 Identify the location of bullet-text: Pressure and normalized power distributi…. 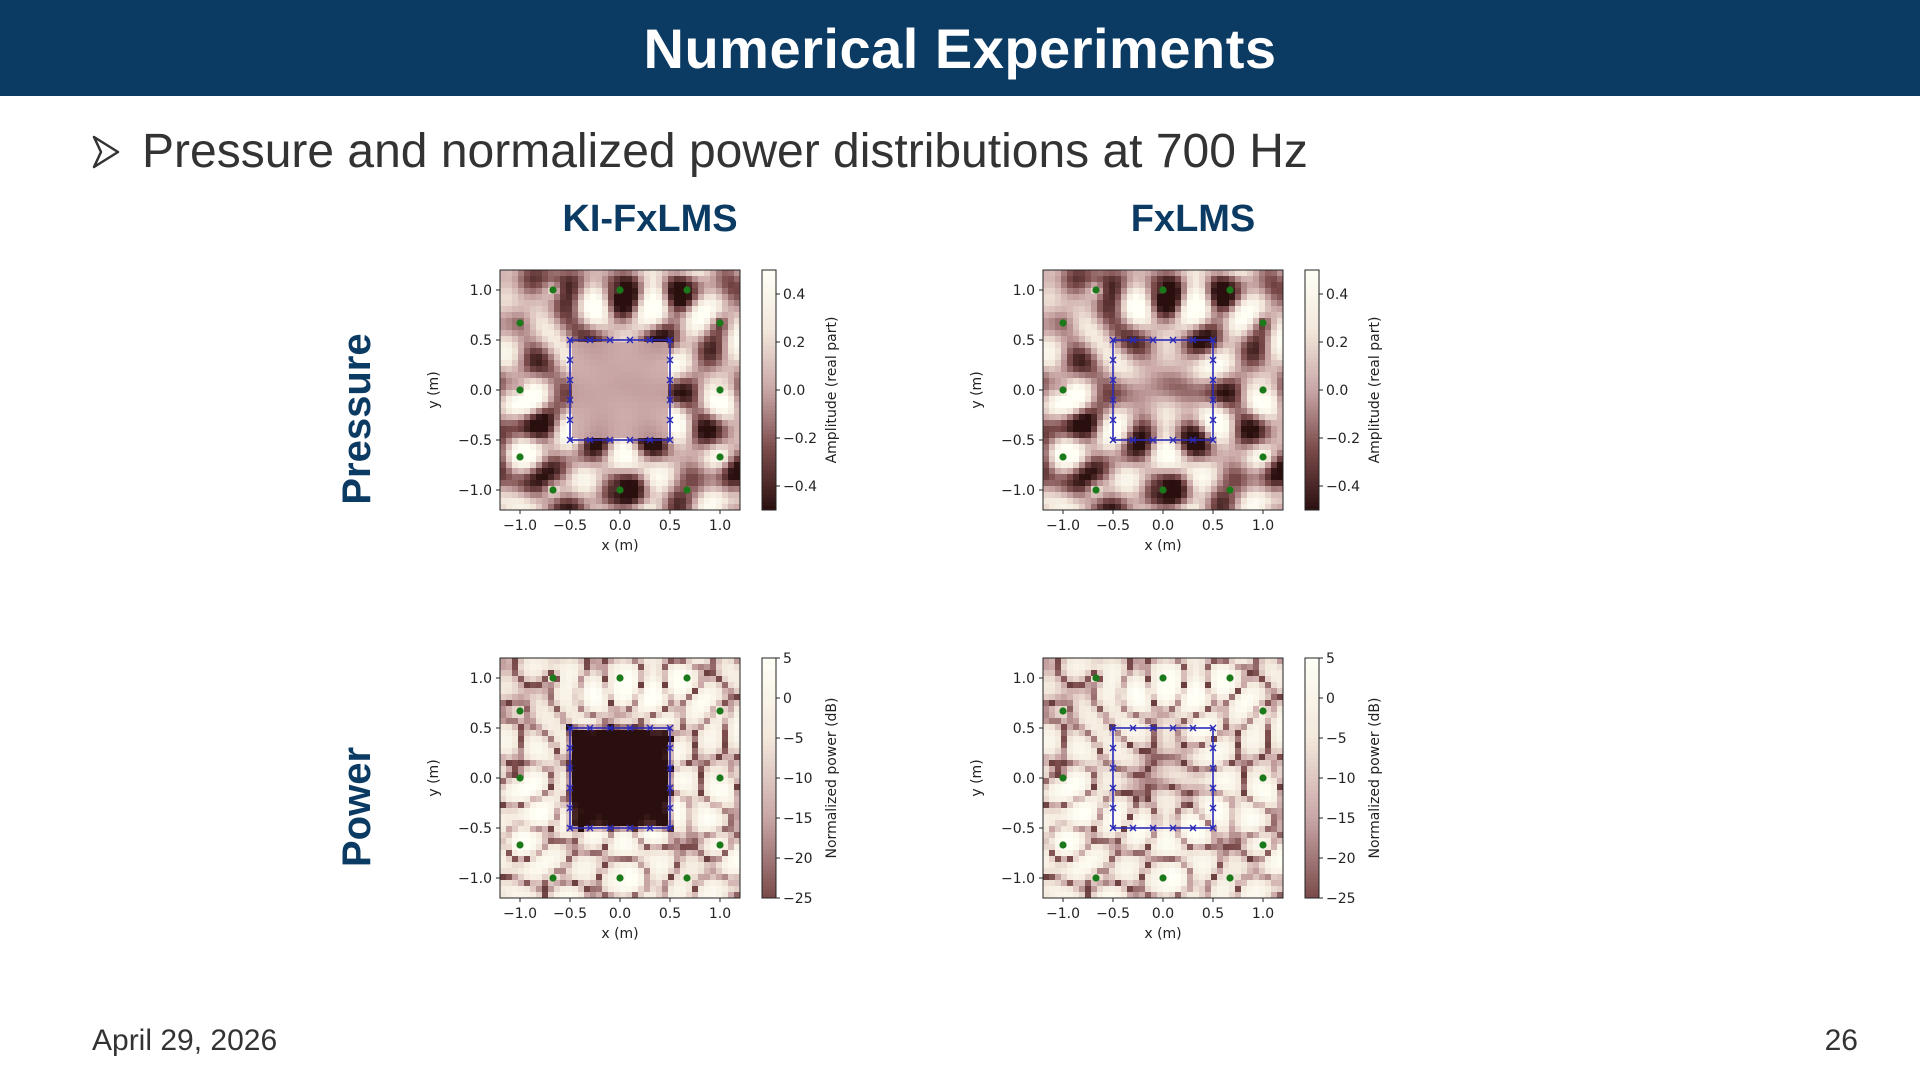
(725, 151).